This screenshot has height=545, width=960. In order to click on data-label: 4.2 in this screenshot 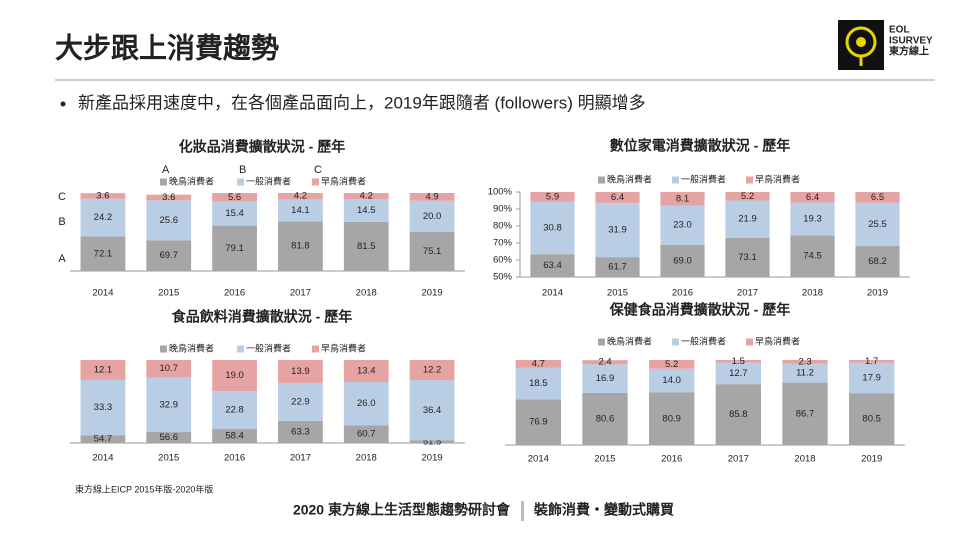, I will do `click(300, 196)`.